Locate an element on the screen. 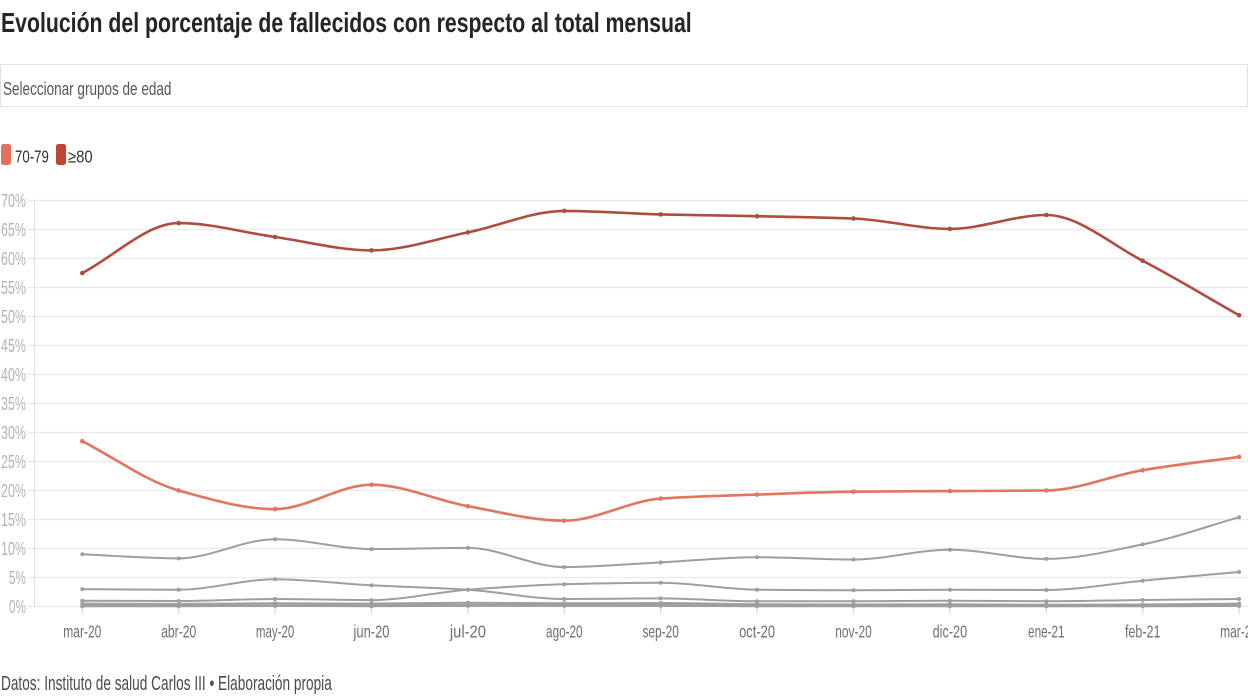 Image resolution: width=1248 pixels, height=698 pixels. svg-text: mar-21 is located at coordinates (1234, 632).